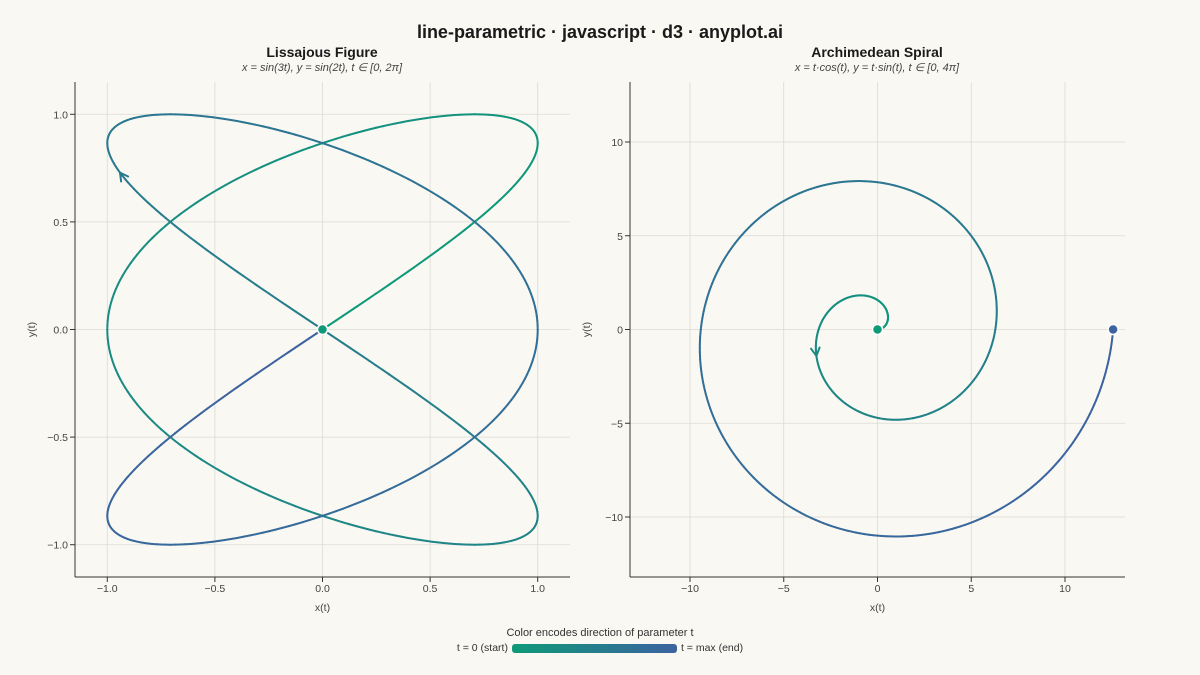  Describe the element at coordinates (60, 223) in the screenshot. I see `y-tick-label: 0.5` at that location.